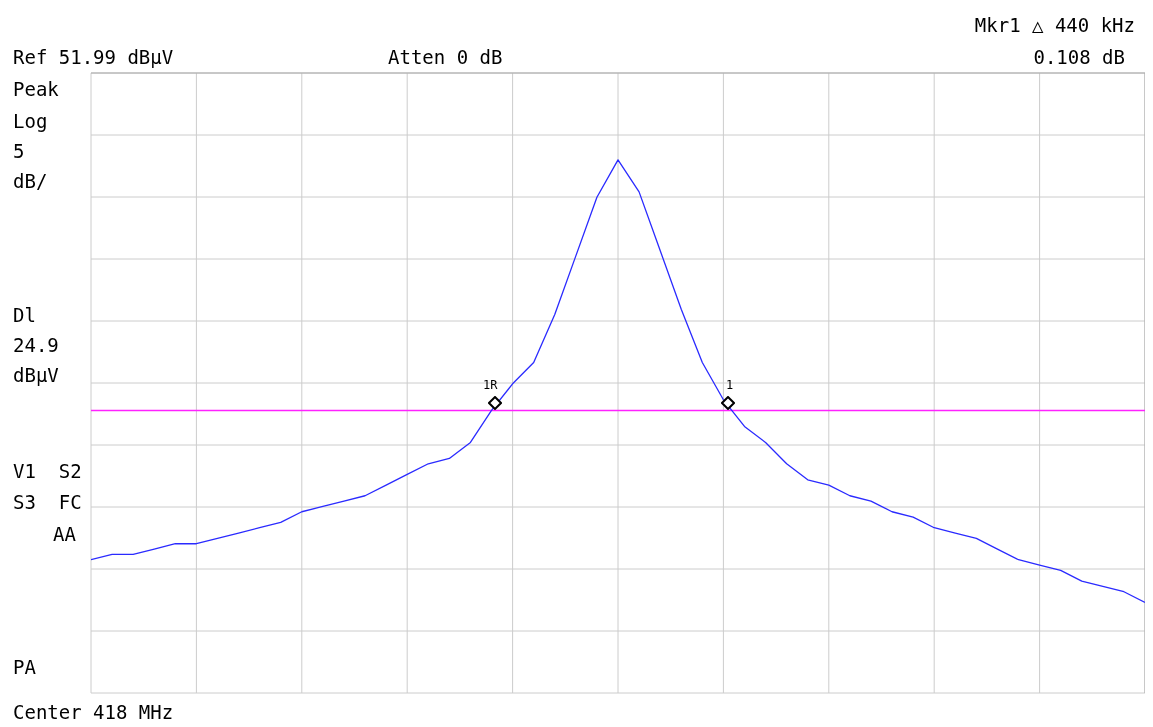 This screenshot has height=727, width=1153. I want to click on text: PA, so click(24, 667).